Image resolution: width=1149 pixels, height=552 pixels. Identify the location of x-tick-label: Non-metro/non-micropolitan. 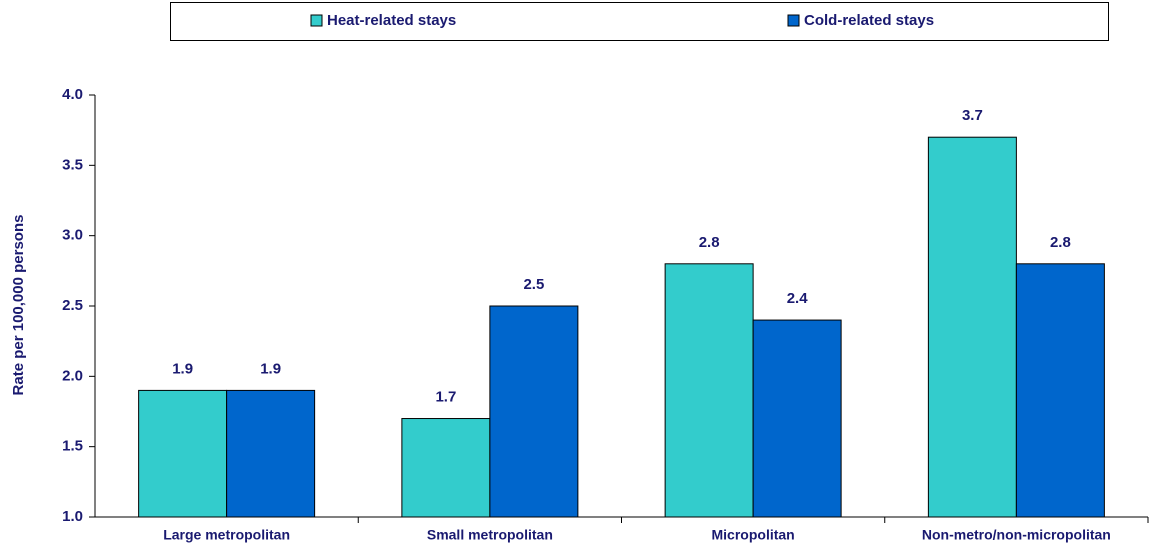
(1016, 535).